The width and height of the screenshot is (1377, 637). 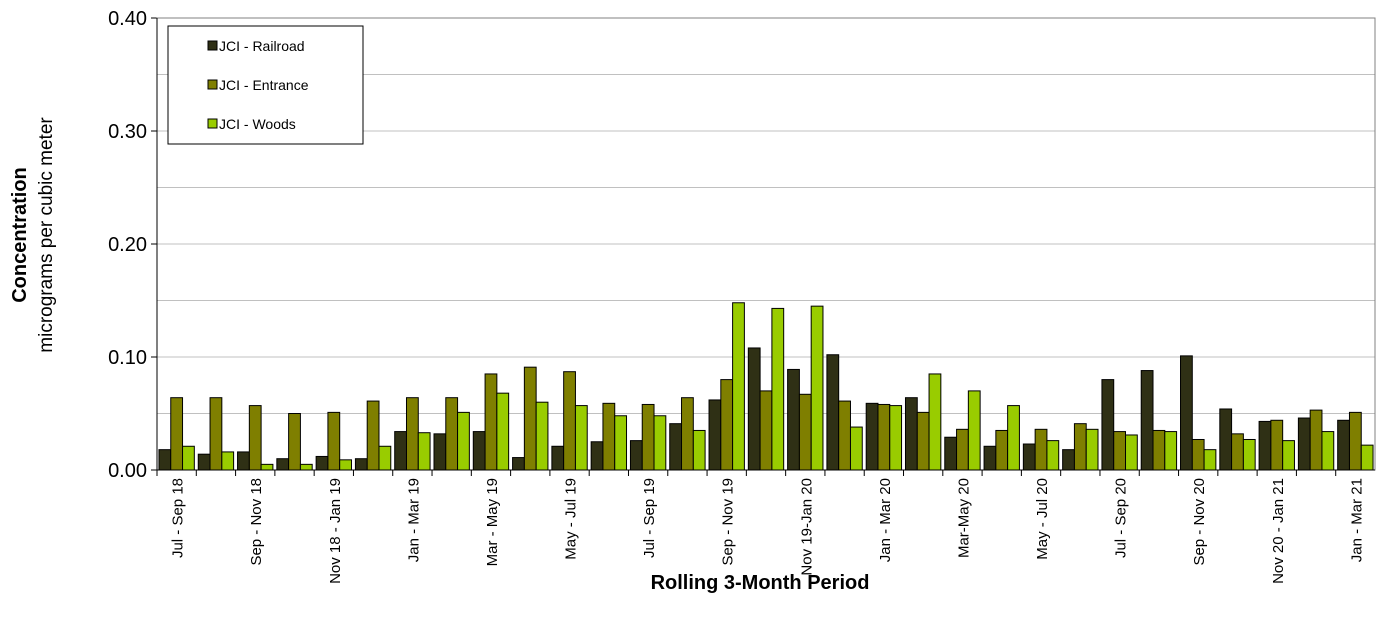 I want to click on legend-label: JCI - Railroad, so click(x=262, y=46).